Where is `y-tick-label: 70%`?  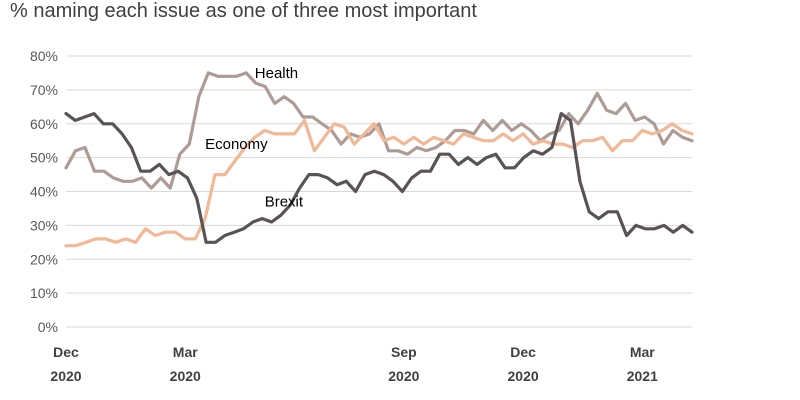
y-tick-label: 70% is located at coordinates (44, 90).